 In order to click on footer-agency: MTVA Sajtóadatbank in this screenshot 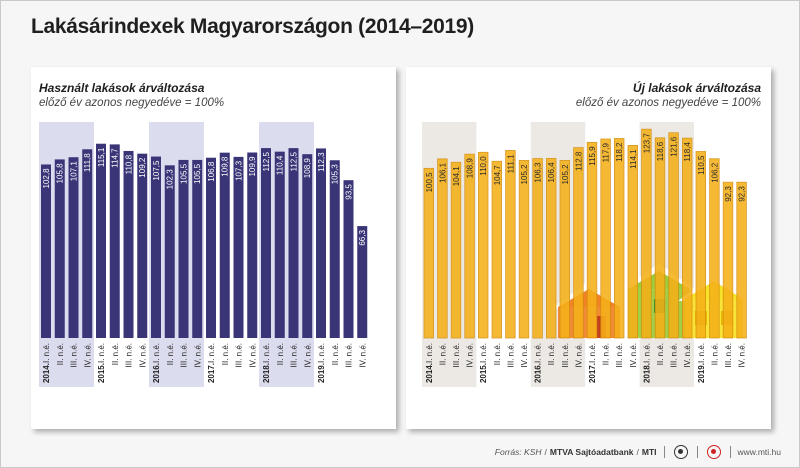, I will do `click(591, 452)`.